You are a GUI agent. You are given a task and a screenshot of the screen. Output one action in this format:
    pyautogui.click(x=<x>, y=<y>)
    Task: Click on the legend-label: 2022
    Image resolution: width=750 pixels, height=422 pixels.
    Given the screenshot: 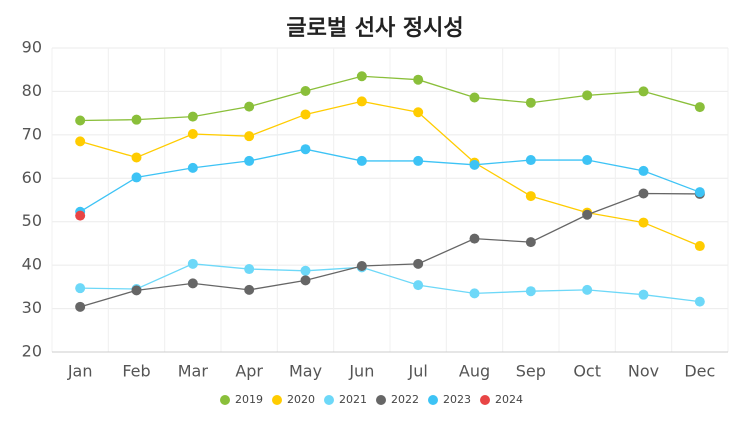 What is the action you would take?
    pyautogui.click(x=405, y=399)
    